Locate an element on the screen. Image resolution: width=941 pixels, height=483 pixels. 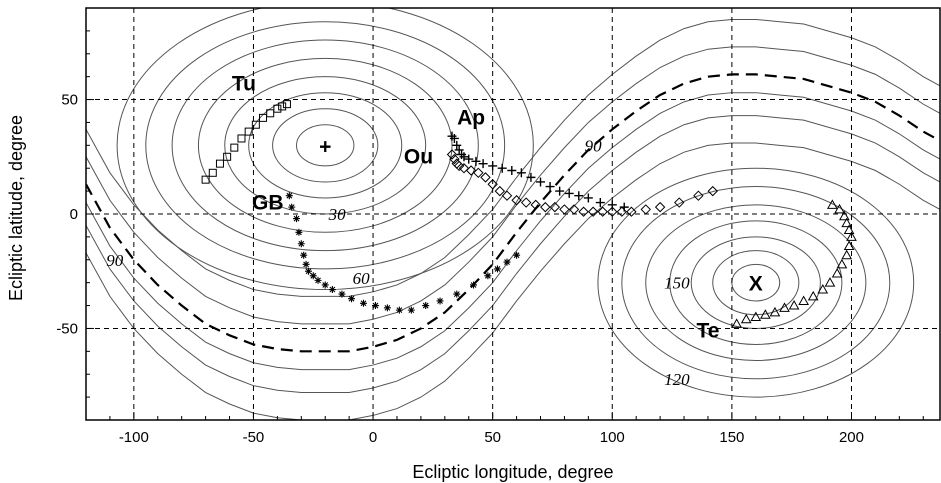
contour-label: 120 is located at coordinates (677, 379).